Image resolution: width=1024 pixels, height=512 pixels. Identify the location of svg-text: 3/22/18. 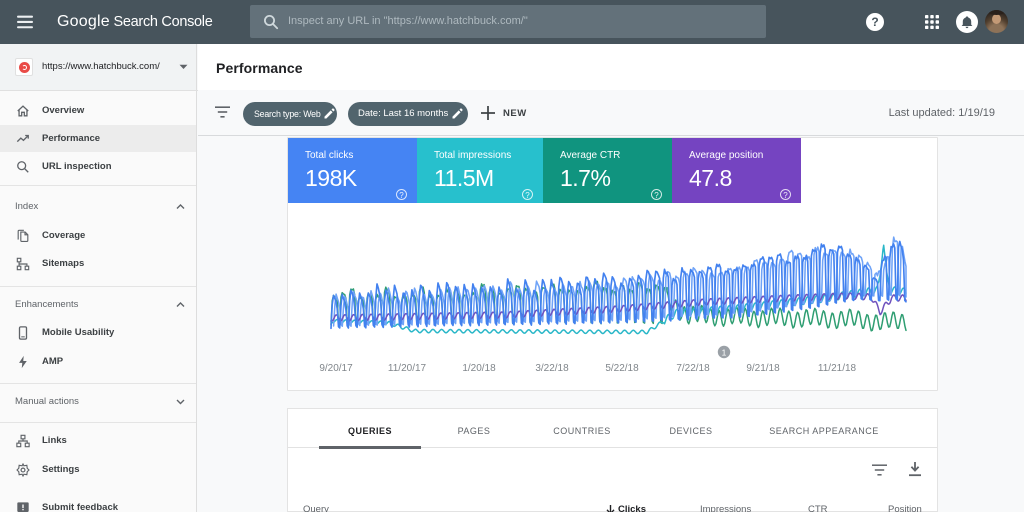
(552, 368).